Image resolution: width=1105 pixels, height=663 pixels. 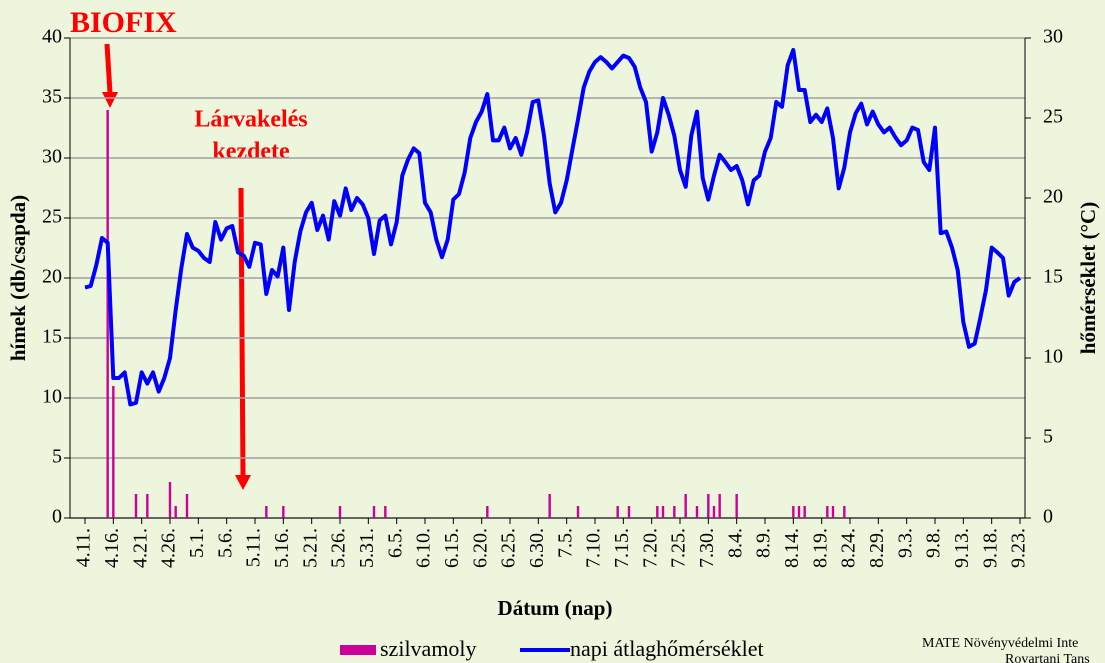 What do you see at coordinates (905, 543) in the screenshot?
I see `x-tick-label: 9.3.` at bounding box center [905, 543].